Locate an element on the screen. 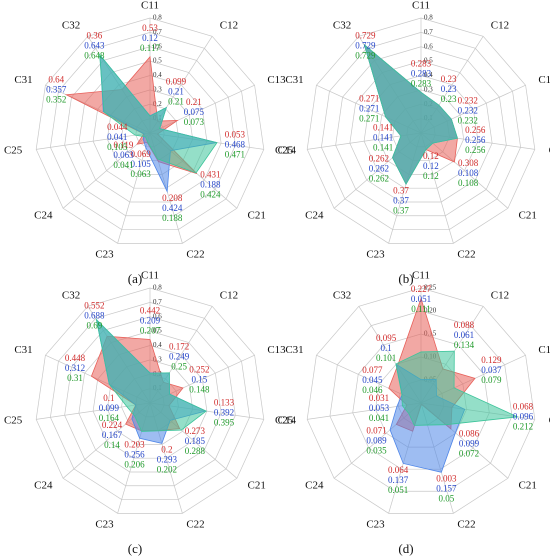  value-label: 0.141 is located at coordinates (383, 138).